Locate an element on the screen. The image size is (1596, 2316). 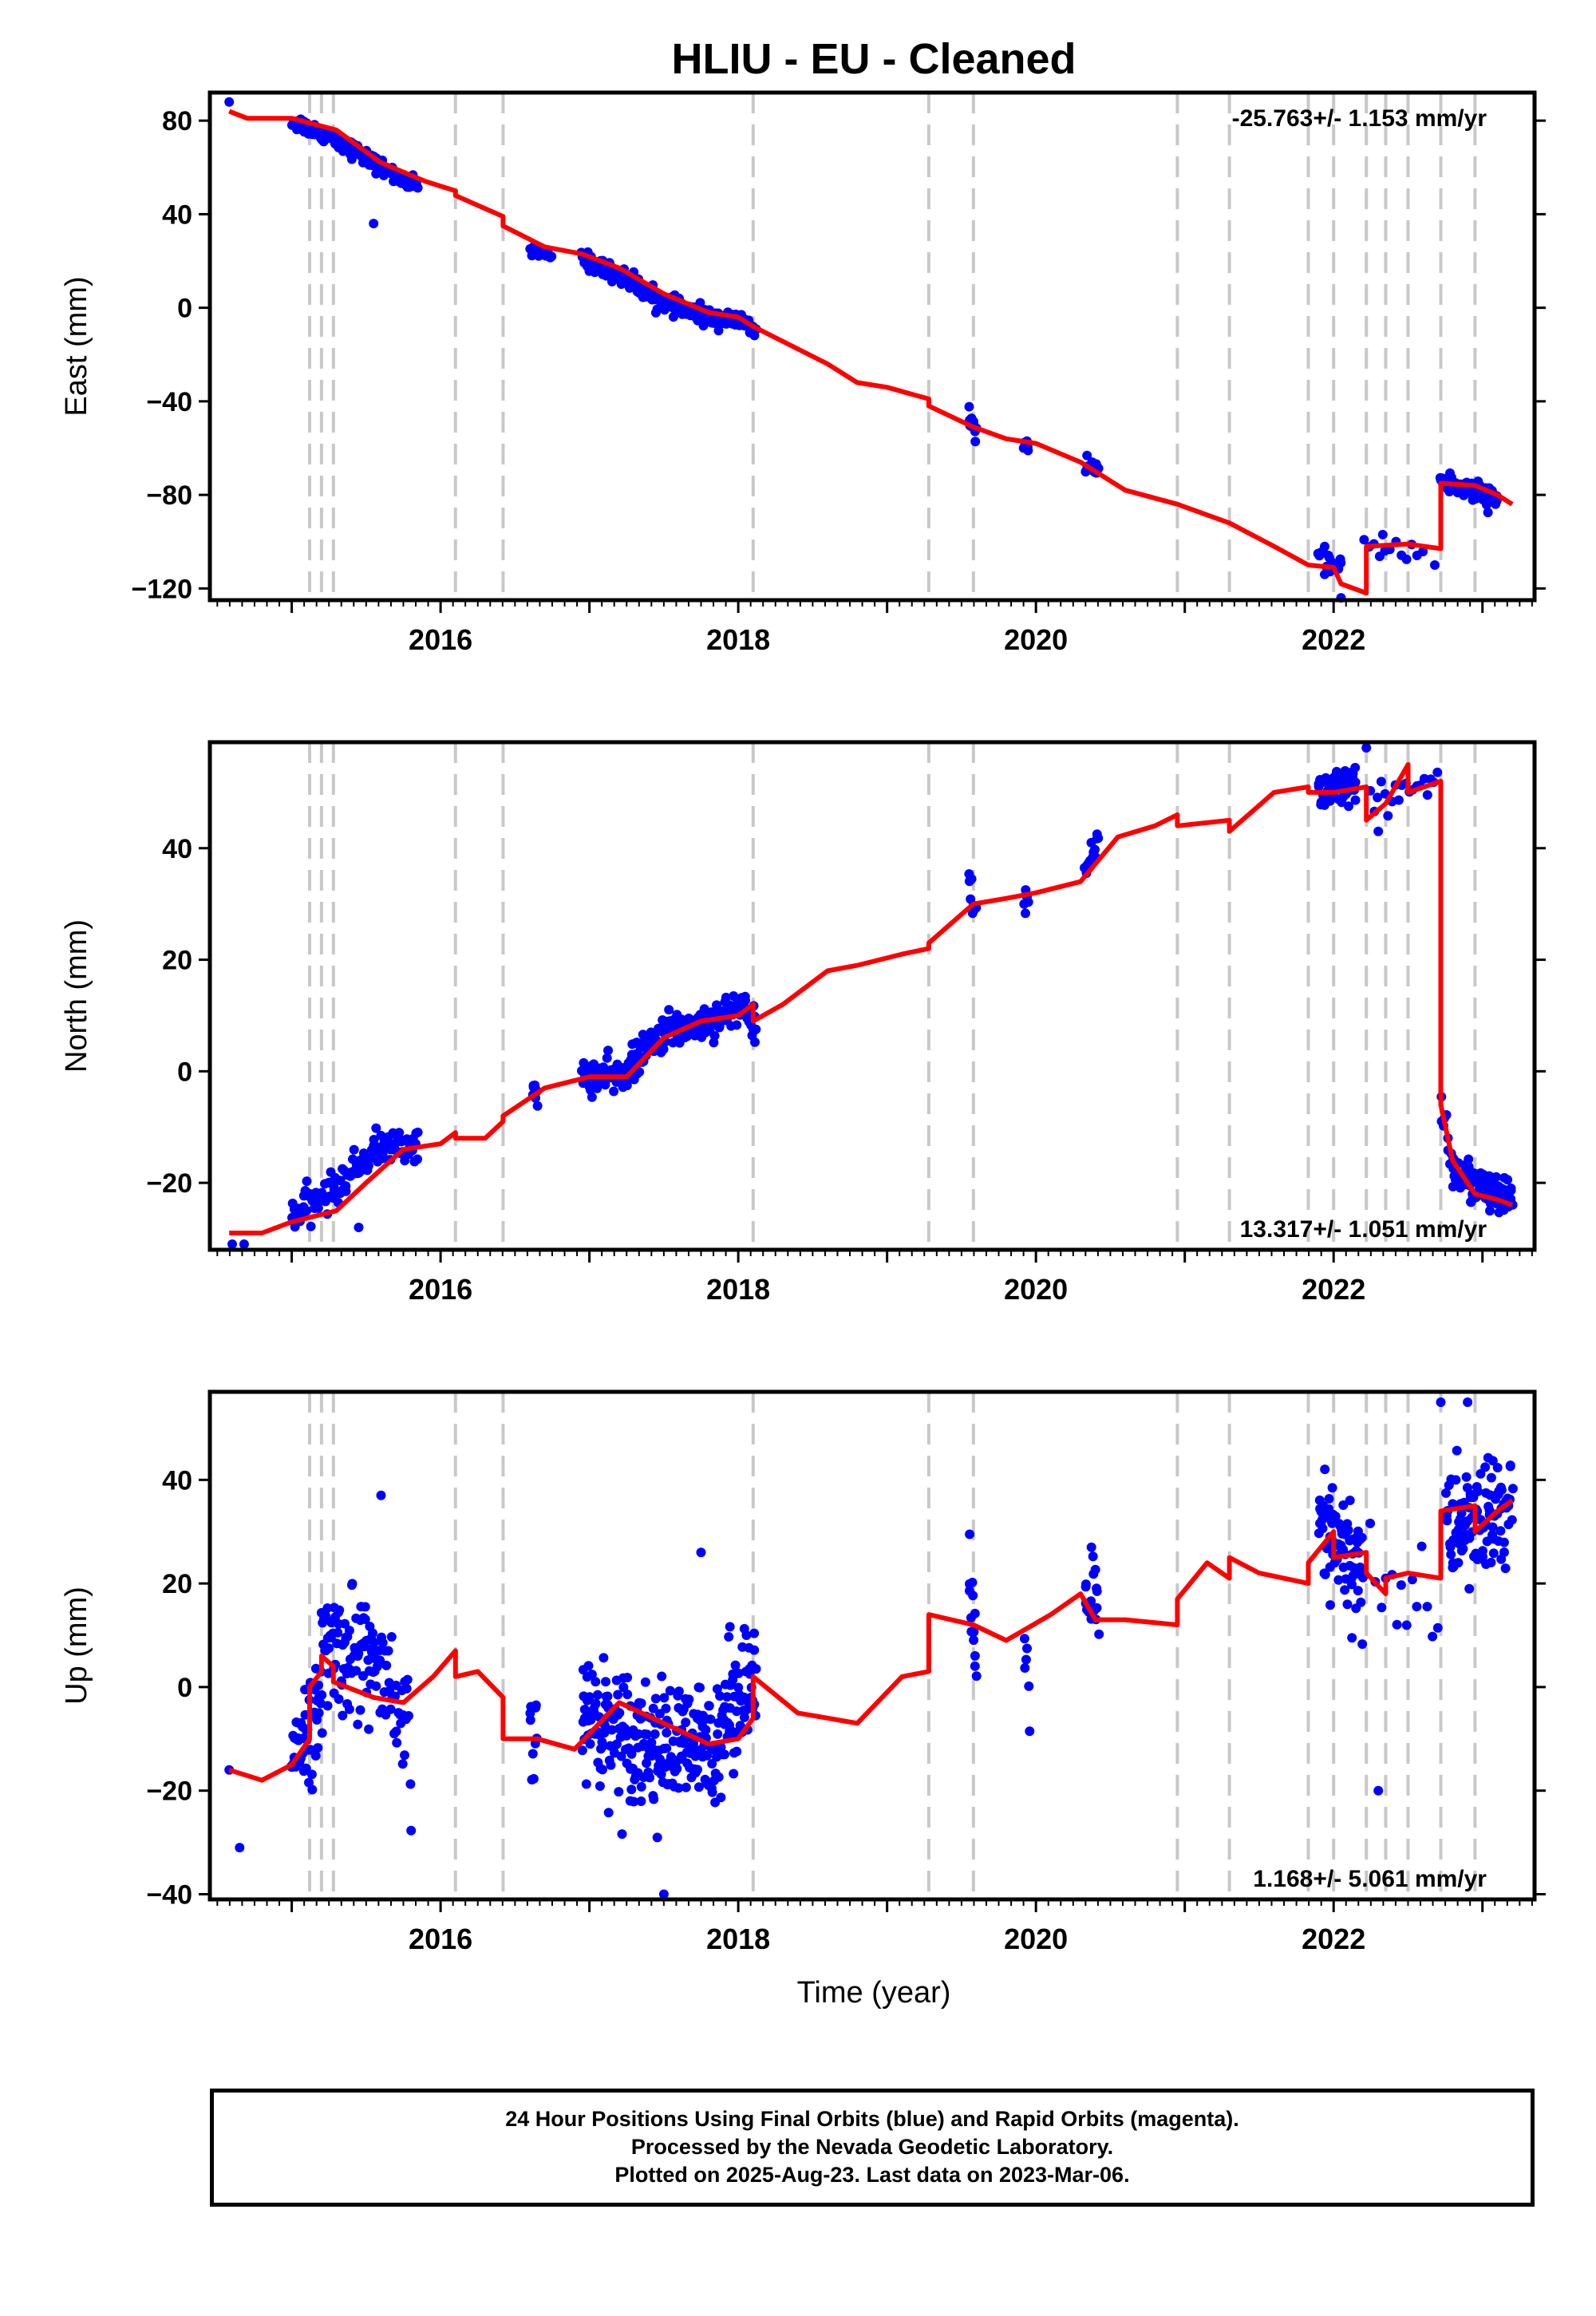
chart-title: HLIU - EU - Cleaned is located at coordinates (874, 59).